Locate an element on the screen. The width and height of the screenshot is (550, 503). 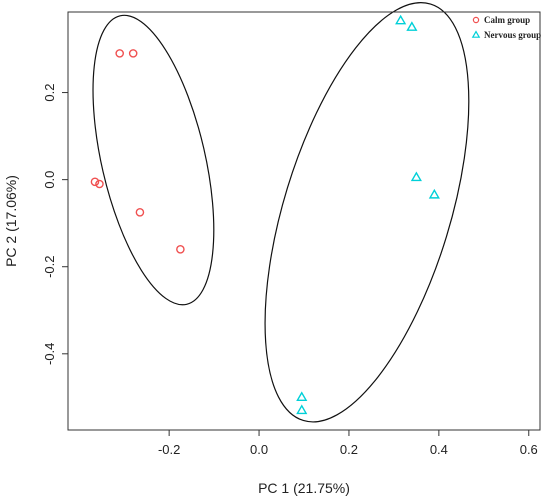
x-tick-label: 0.2 is located at coordinates (349, 449).